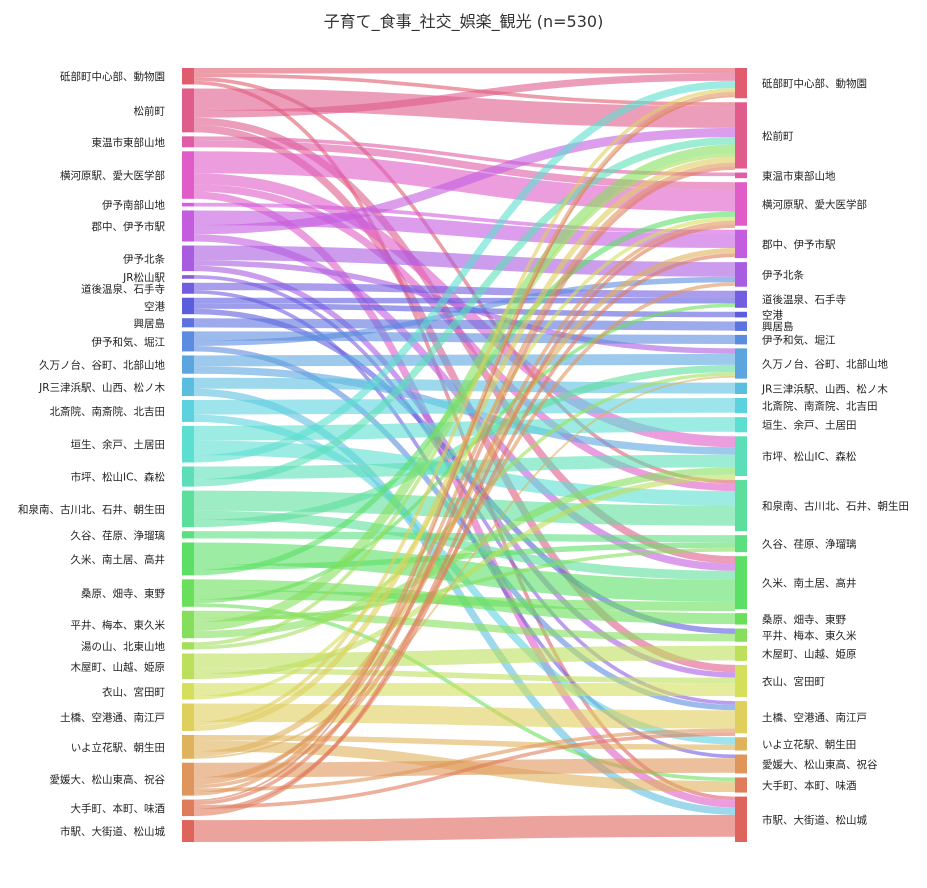 The width and height of the screenshot is (927, 888). What do you see at coordinates (820, 764) in the screenshot?
I see `target-node-label: 愛媛大、松山東高、祝谷` at bounding box center [820, 764].